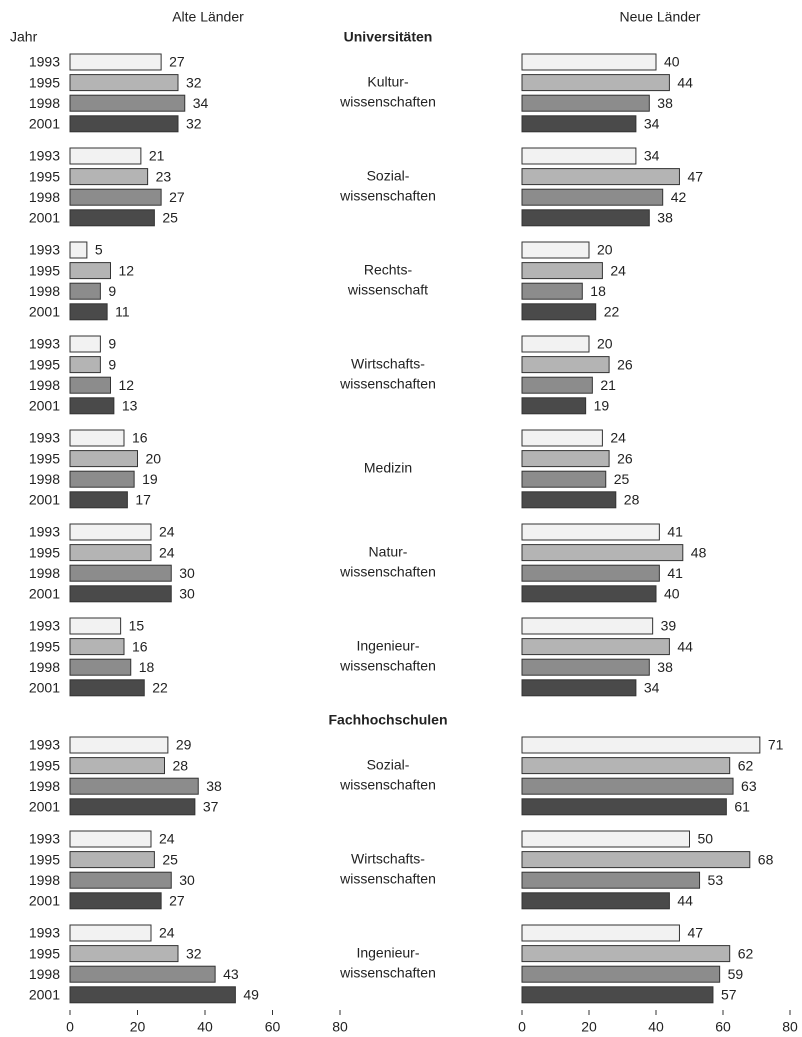  I want to click on value-label: 49, so click(251, 995).